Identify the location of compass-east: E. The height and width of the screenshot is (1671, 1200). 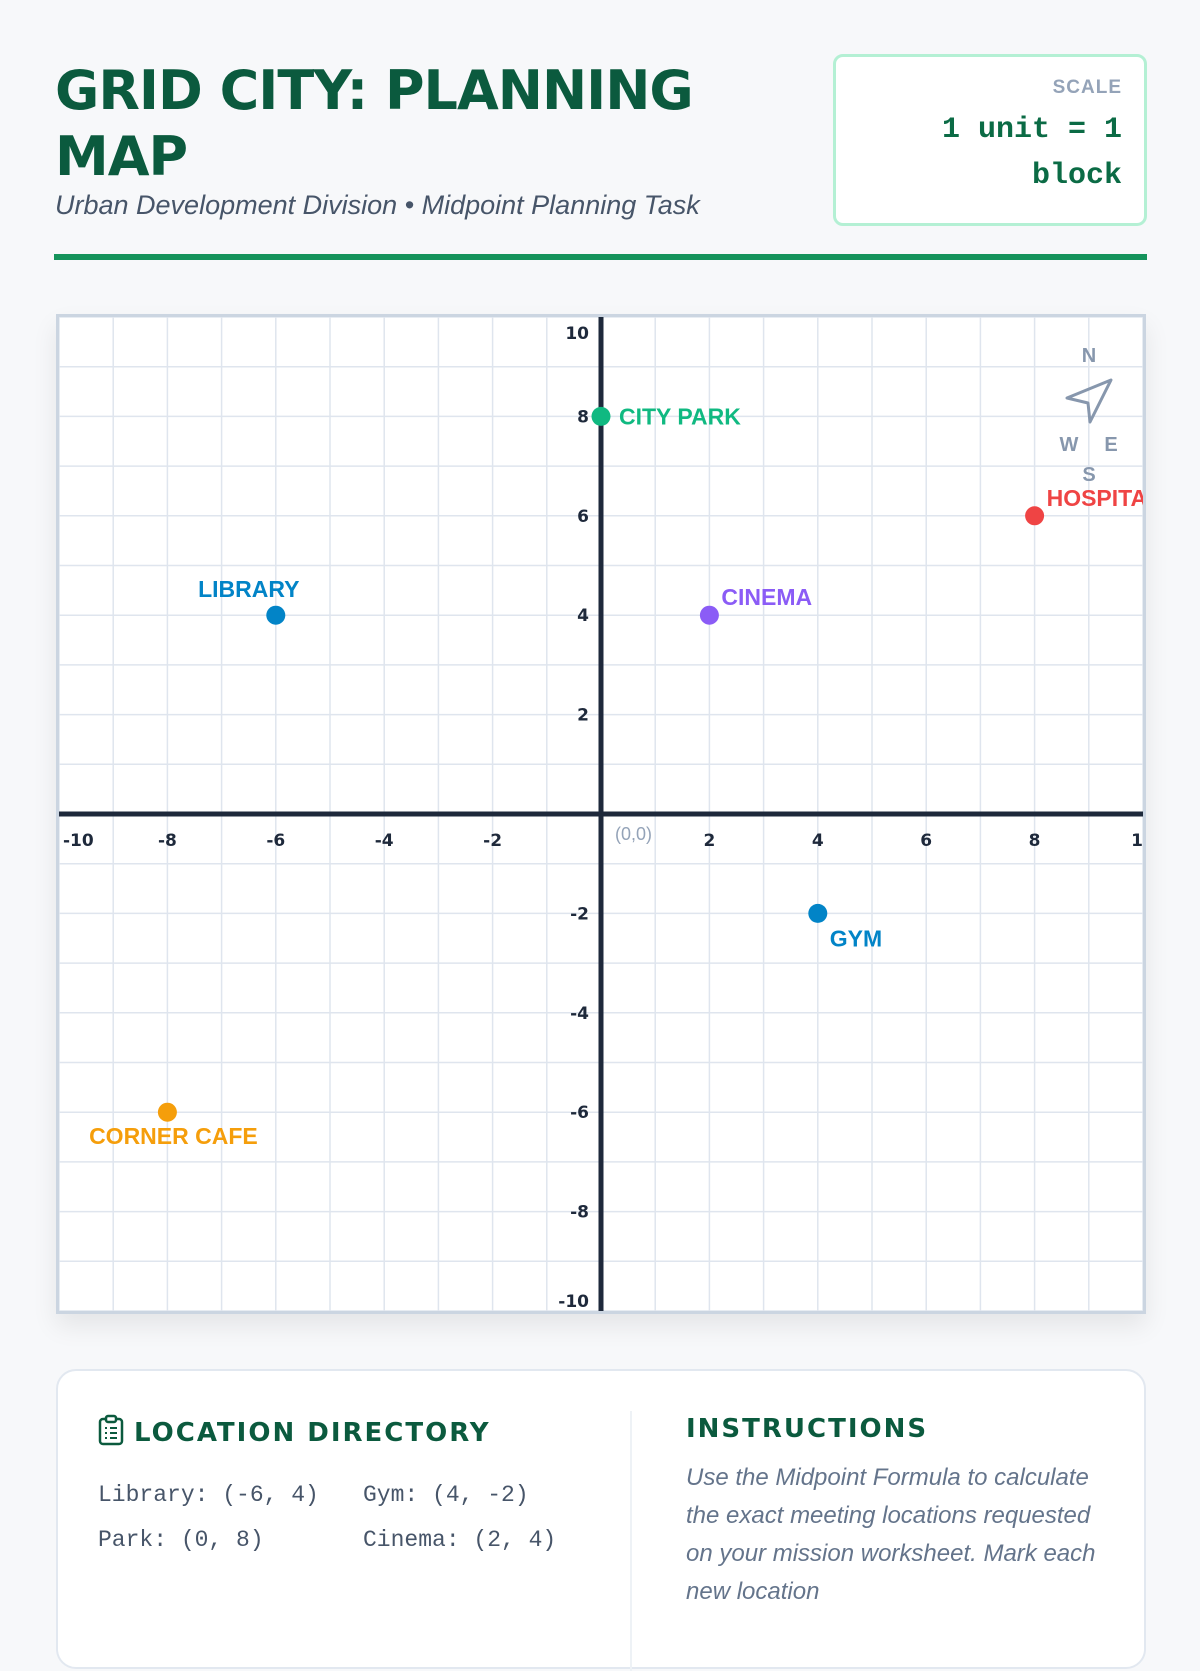
(1110, 445).